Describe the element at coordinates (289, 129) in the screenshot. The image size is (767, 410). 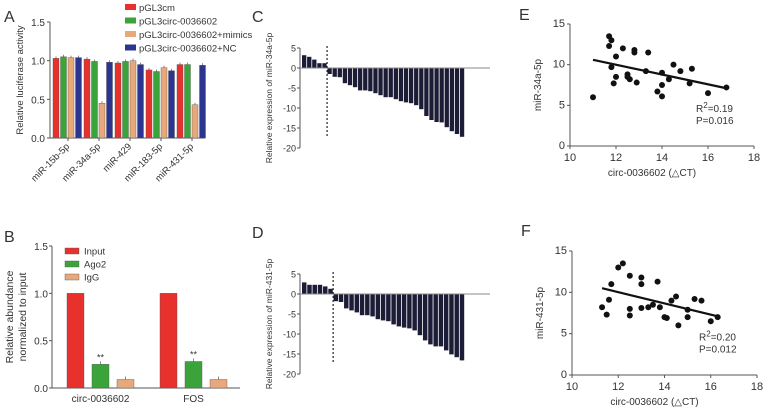
I see `y-tick-label: -15` at that location.